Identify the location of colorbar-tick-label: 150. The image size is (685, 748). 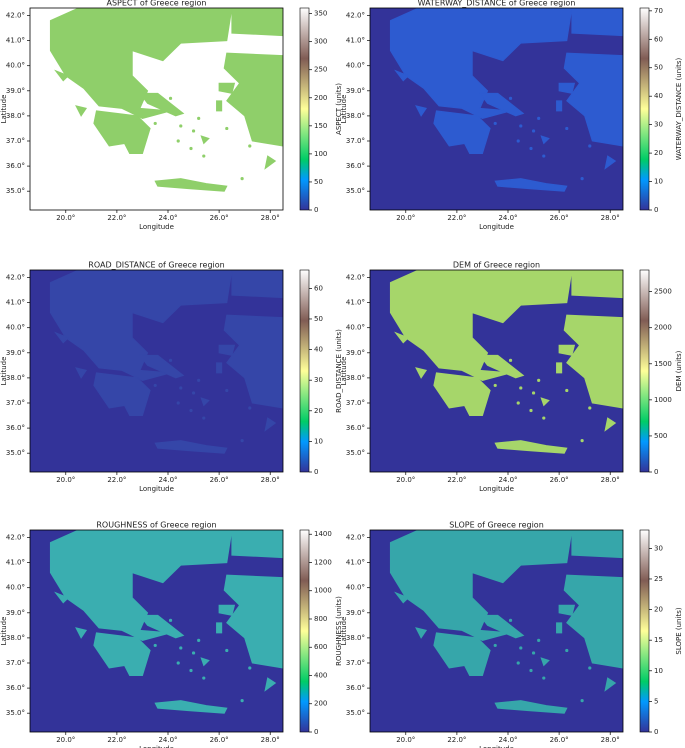
(320, 126).